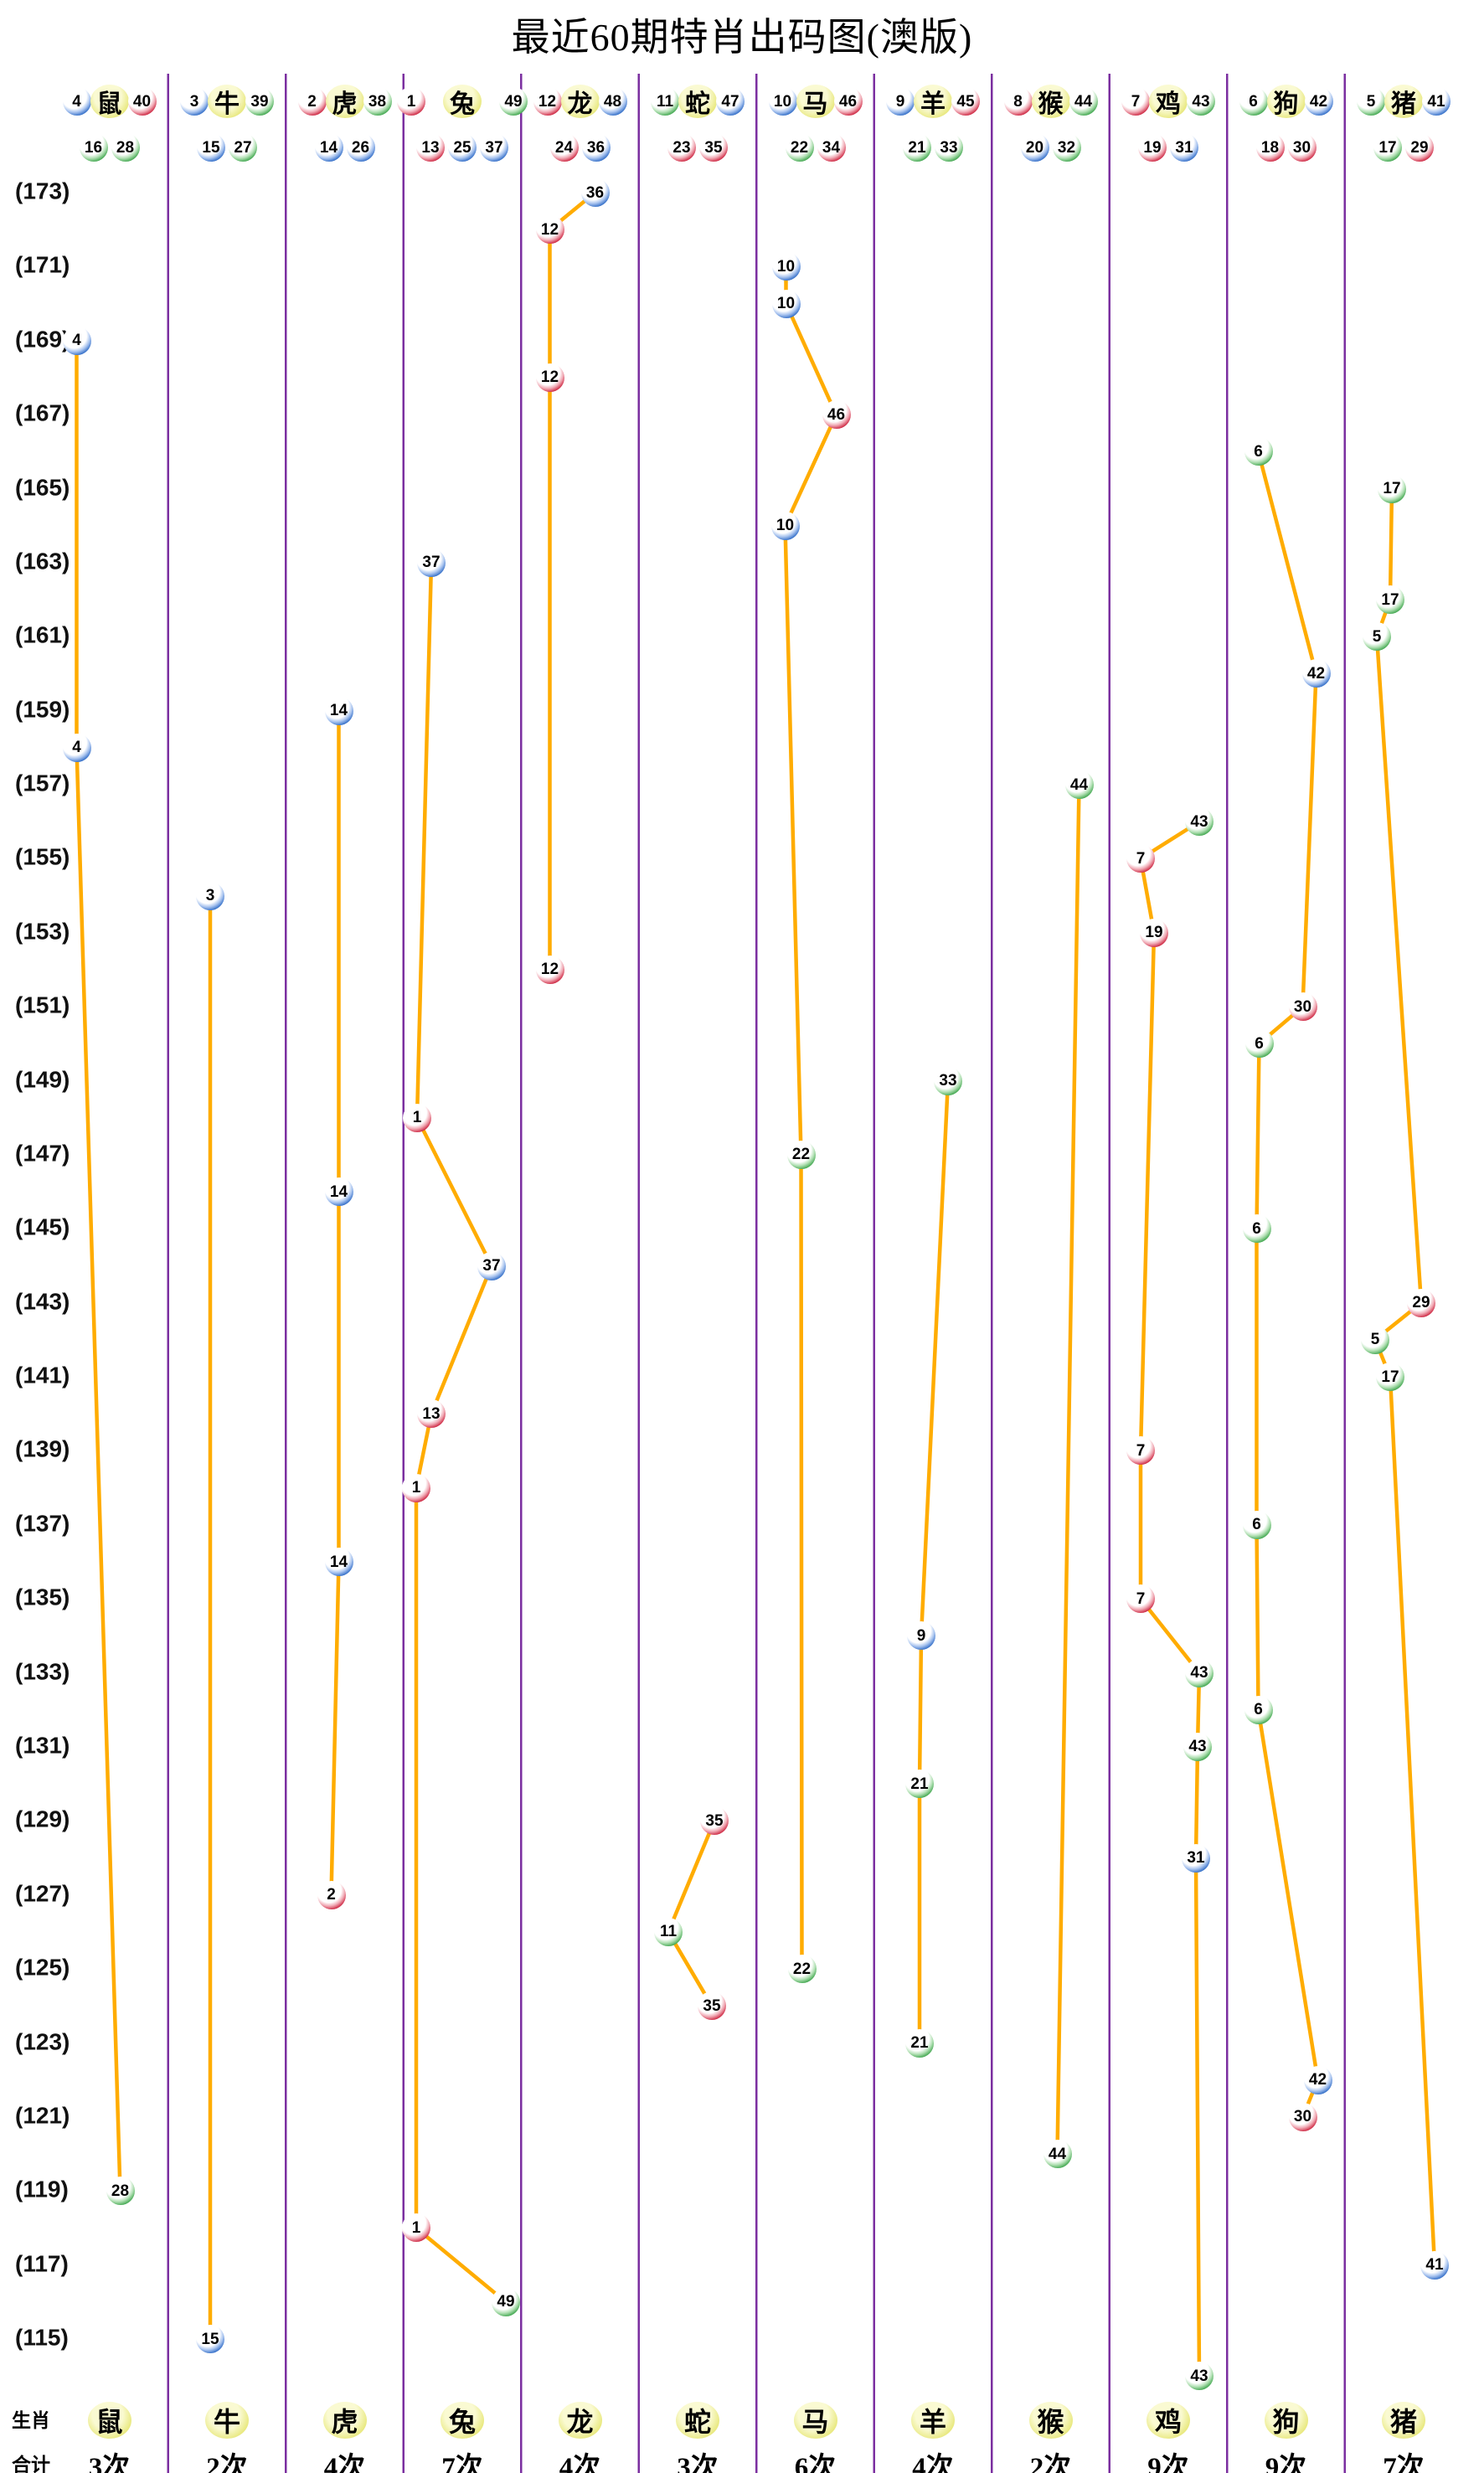  What do you see at coordinates (848, 101) in the screenshot?
I see `header-ball: 46` at bounding box center [848, 101].